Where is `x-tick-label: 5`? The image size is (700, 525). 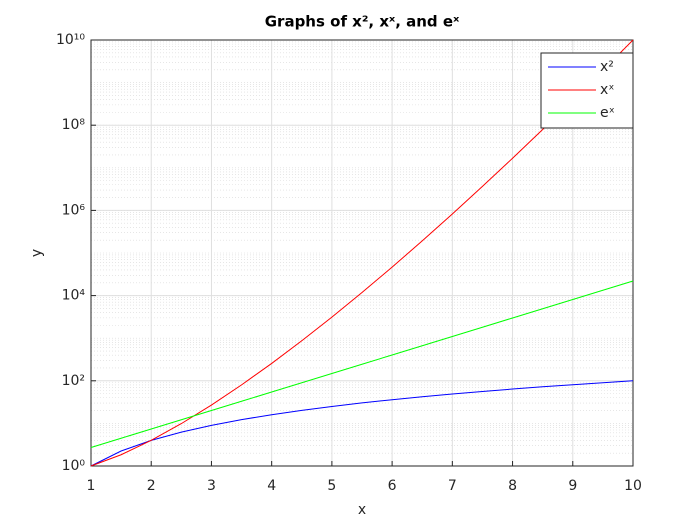 x-tick-label: 5 is located at coordinates (331, 486).